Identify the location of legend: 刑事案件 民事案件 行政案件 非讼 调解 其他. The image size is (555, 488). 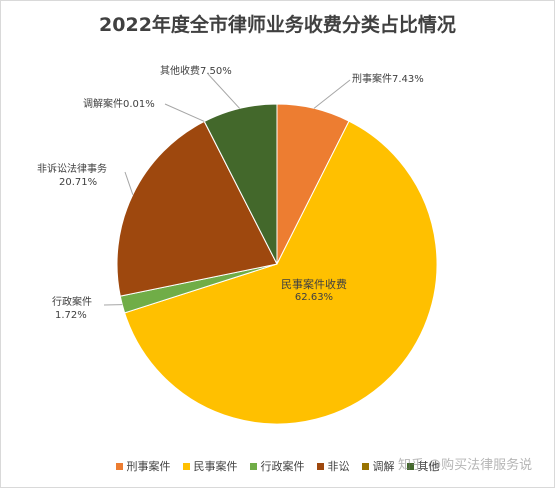
(277, 466).